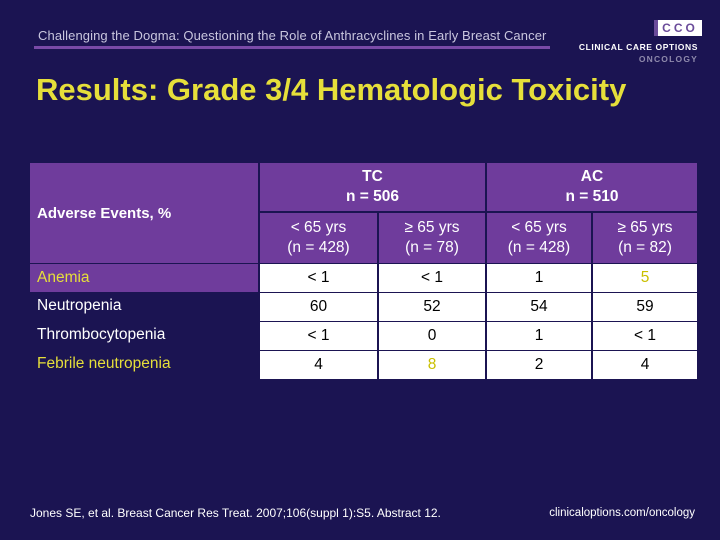  What do you see at coordinates (645, 307) in the screenshot?
I see `table-cell: 59` at bounding box center [645, 307].